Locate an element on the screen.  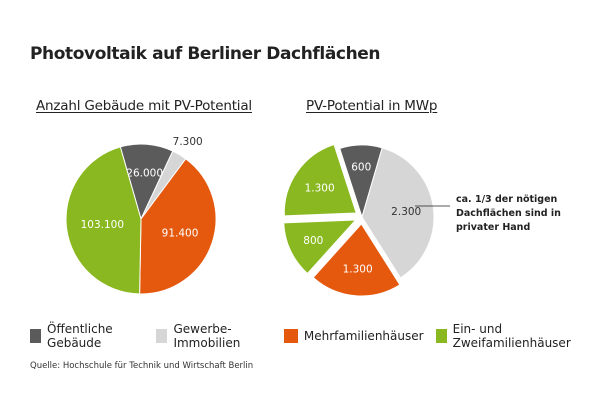
pie1-slice-label-0: 600 is located at coordinates (361, 168).